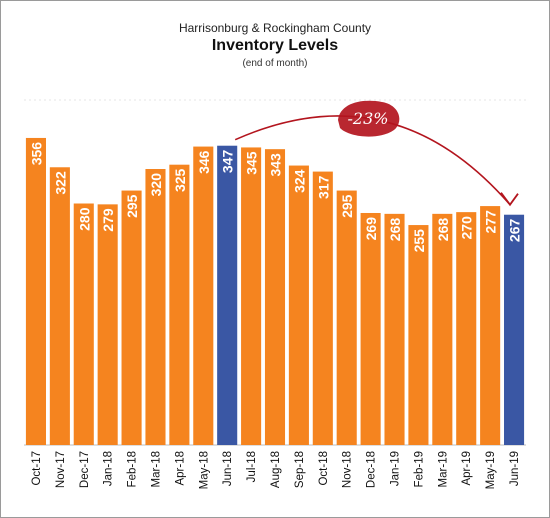 This screenshot has width=550, height=518. I want to click on x-tick-label: Dec-17, so click(85, 469).